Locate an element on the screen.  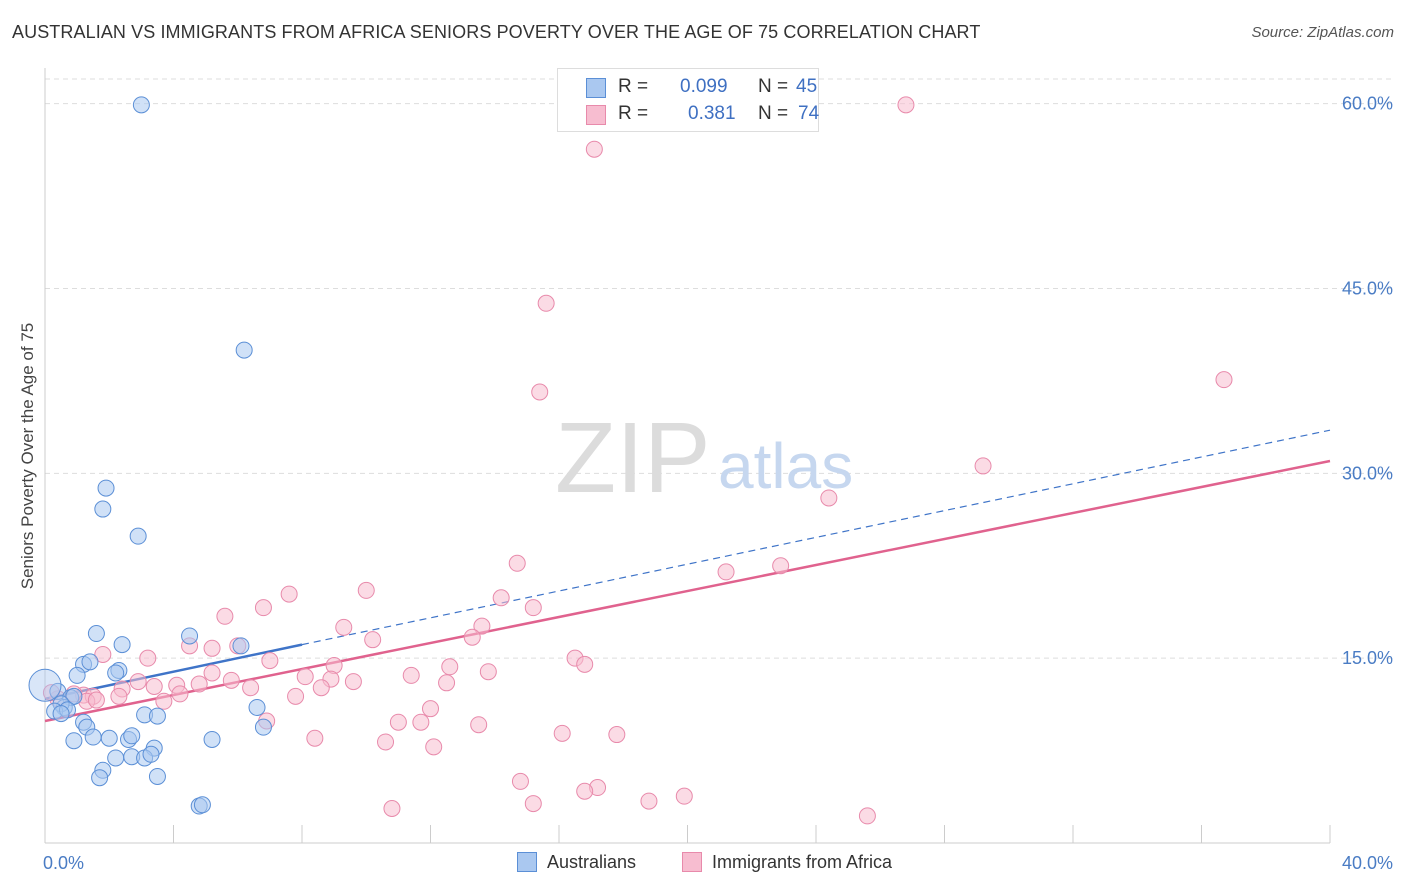
bottom-legend-swatch-pink is located at coordinates (692, 862).